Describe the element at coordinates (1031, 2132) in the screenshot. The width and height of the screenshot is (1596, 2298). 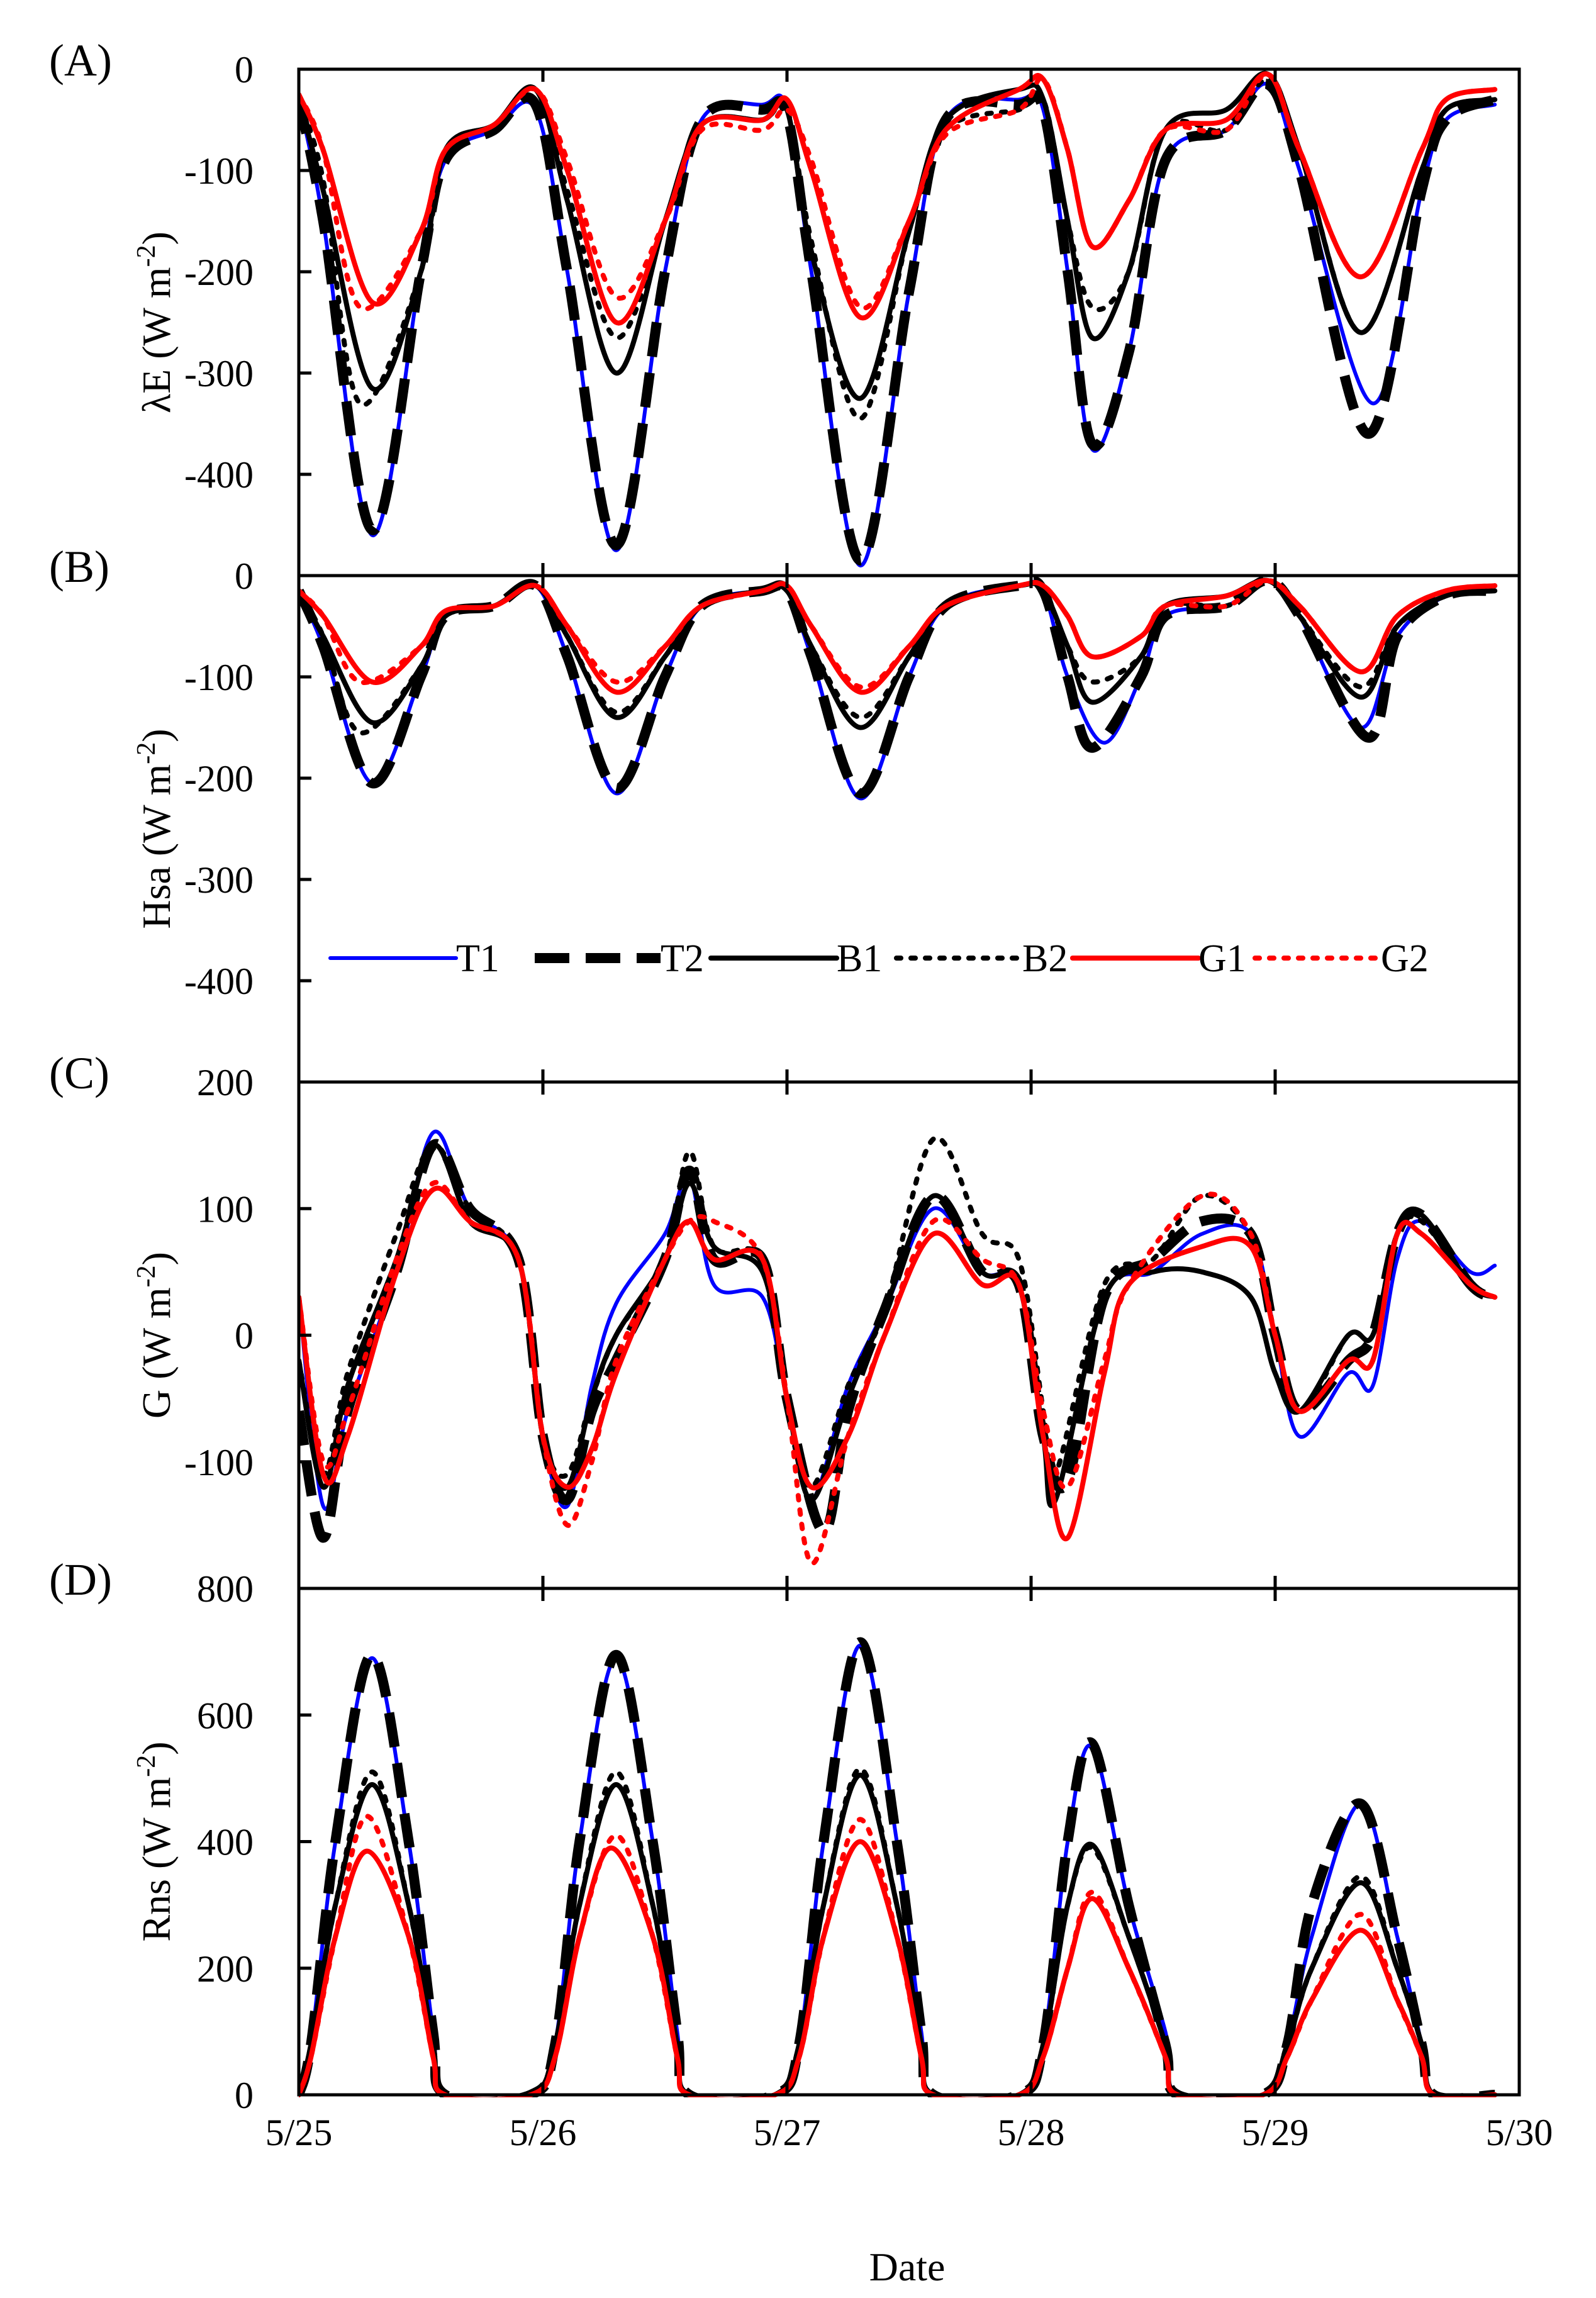
I see `x-tick-label: 5/28` at that location.